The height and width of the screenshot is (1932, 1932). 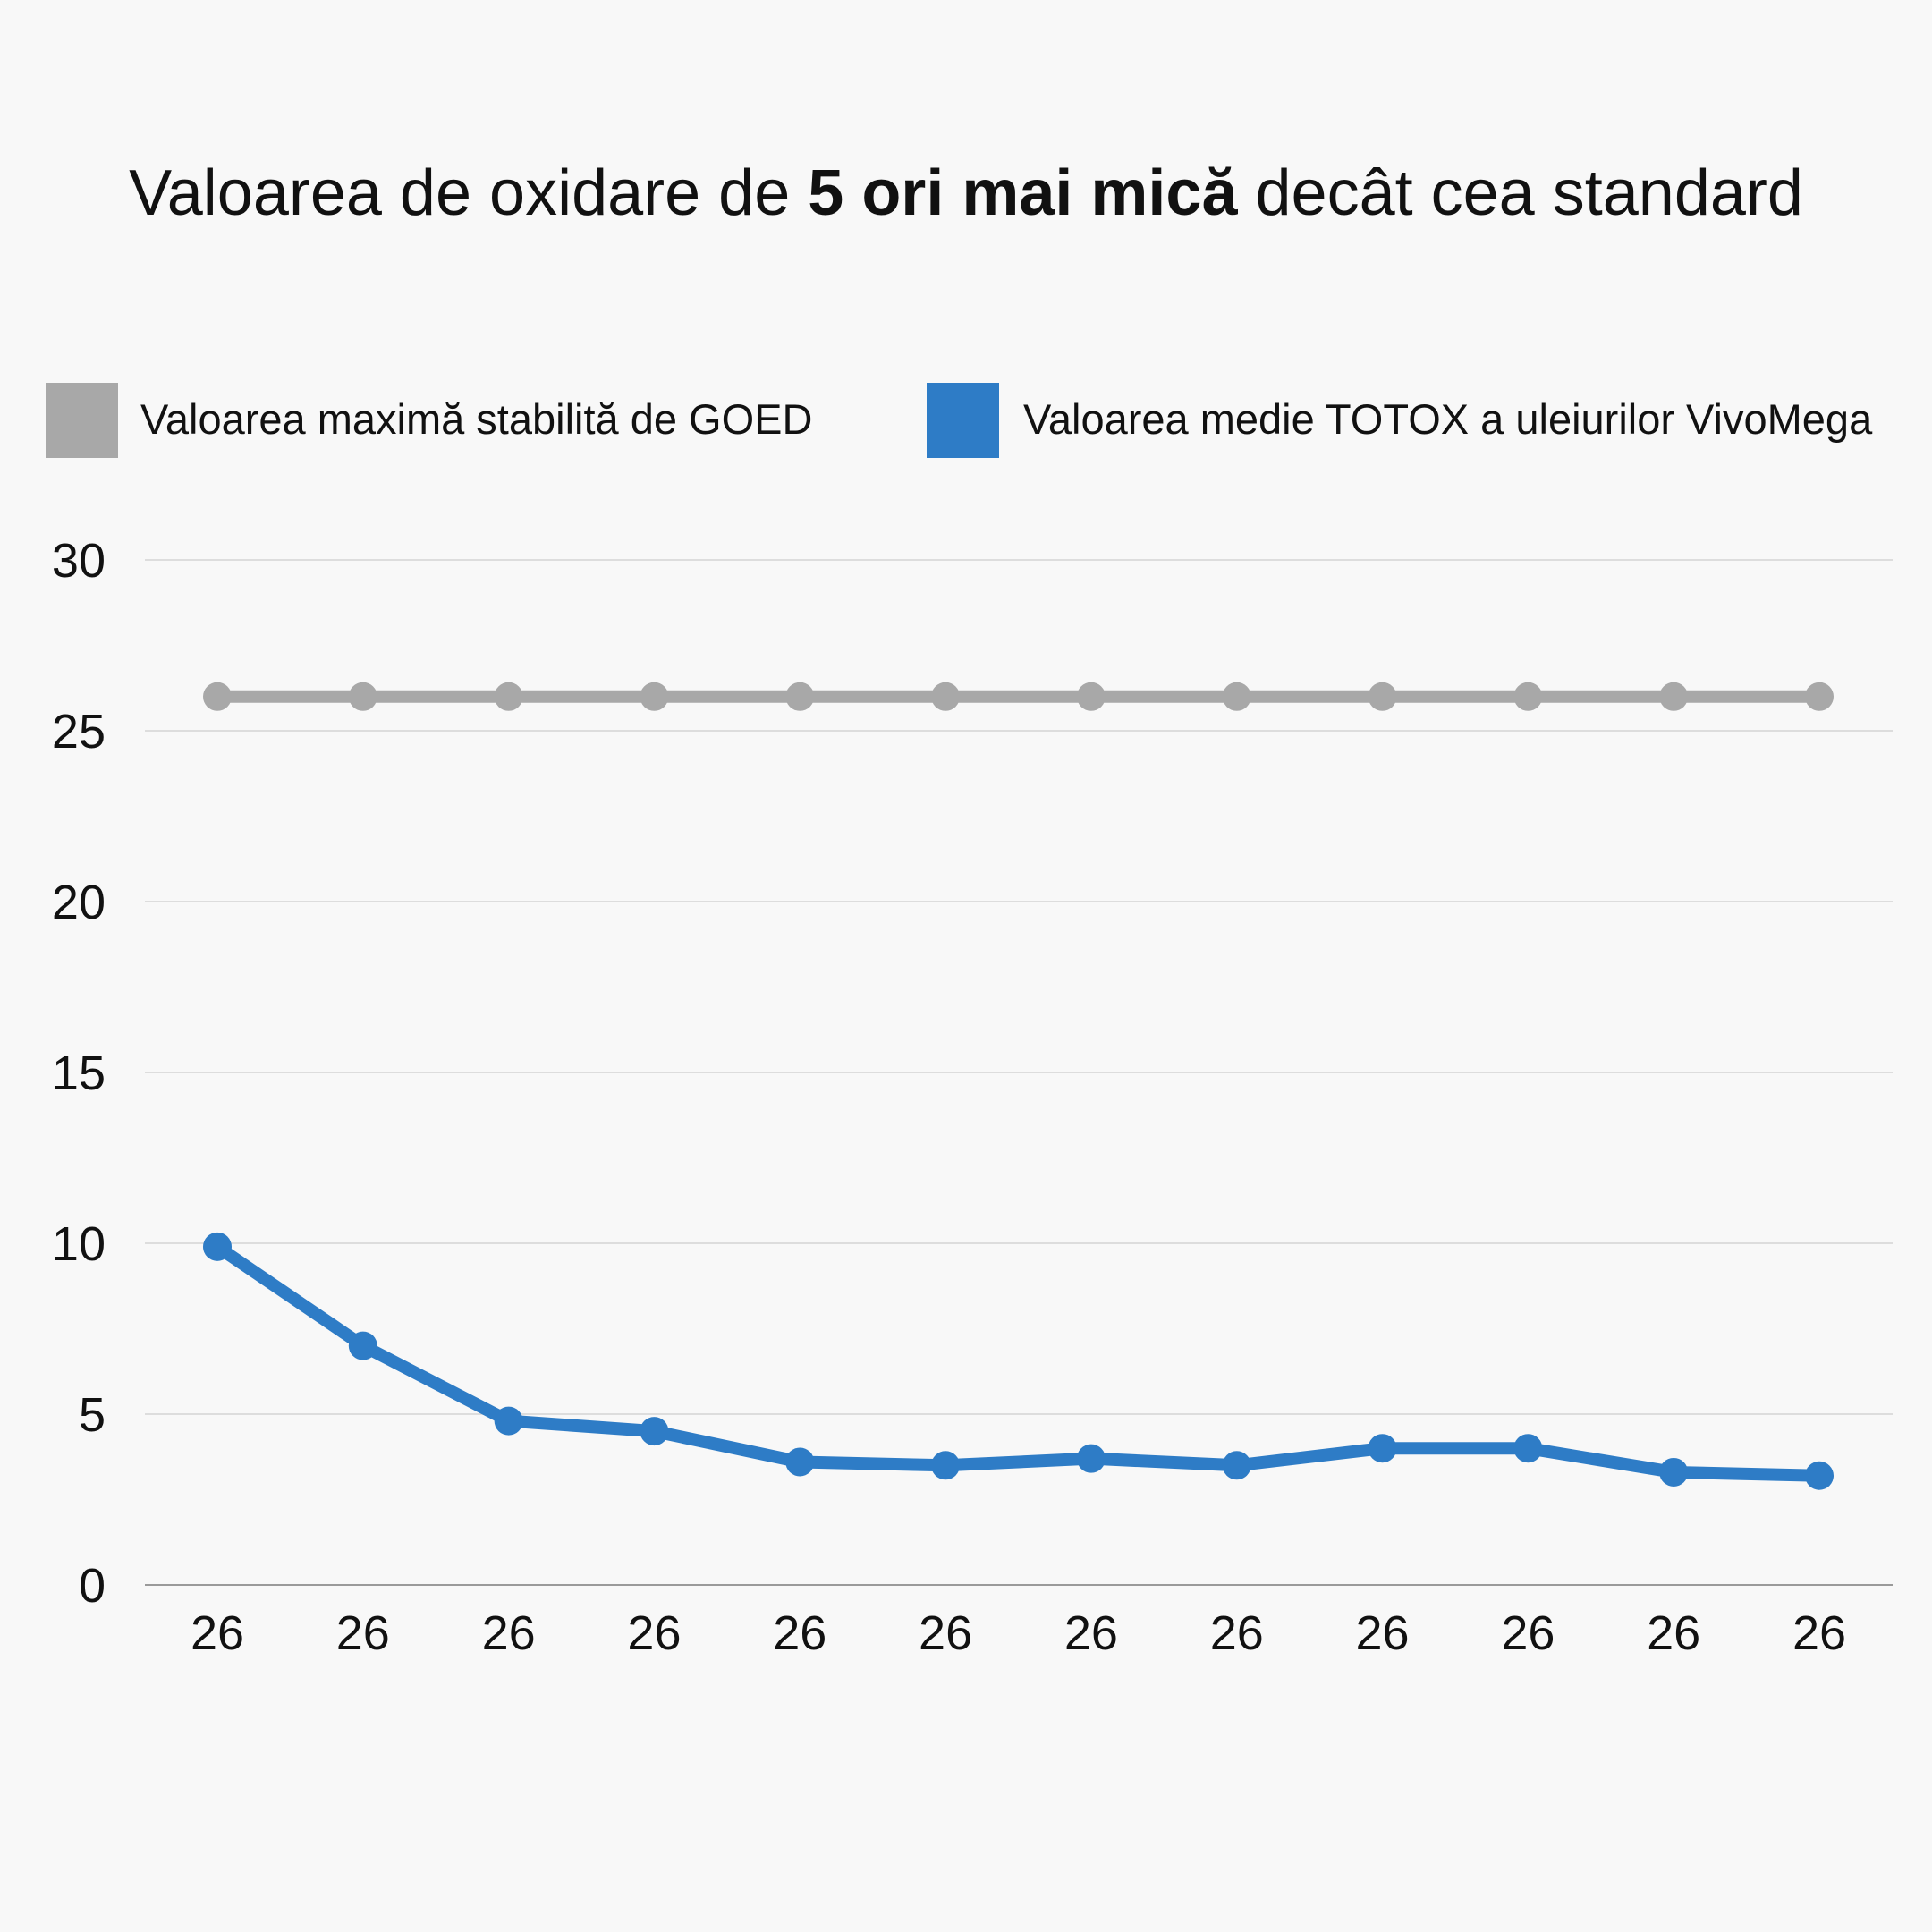 I want to click on series-vivomega, so click(x=1018, y=1361).